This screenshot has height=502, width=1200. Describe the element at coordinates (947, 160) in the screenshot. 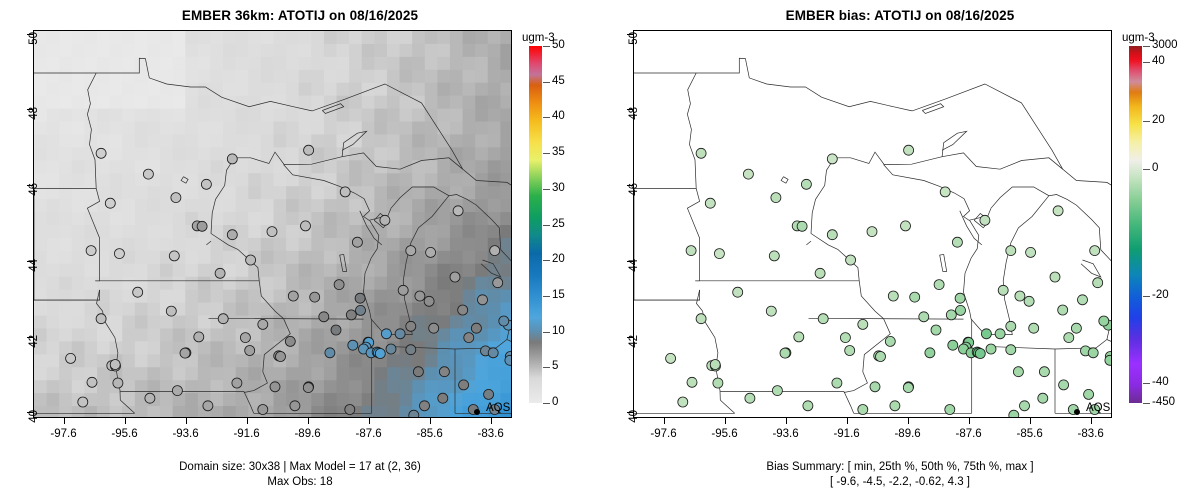

I see `map-boundary` at that location.